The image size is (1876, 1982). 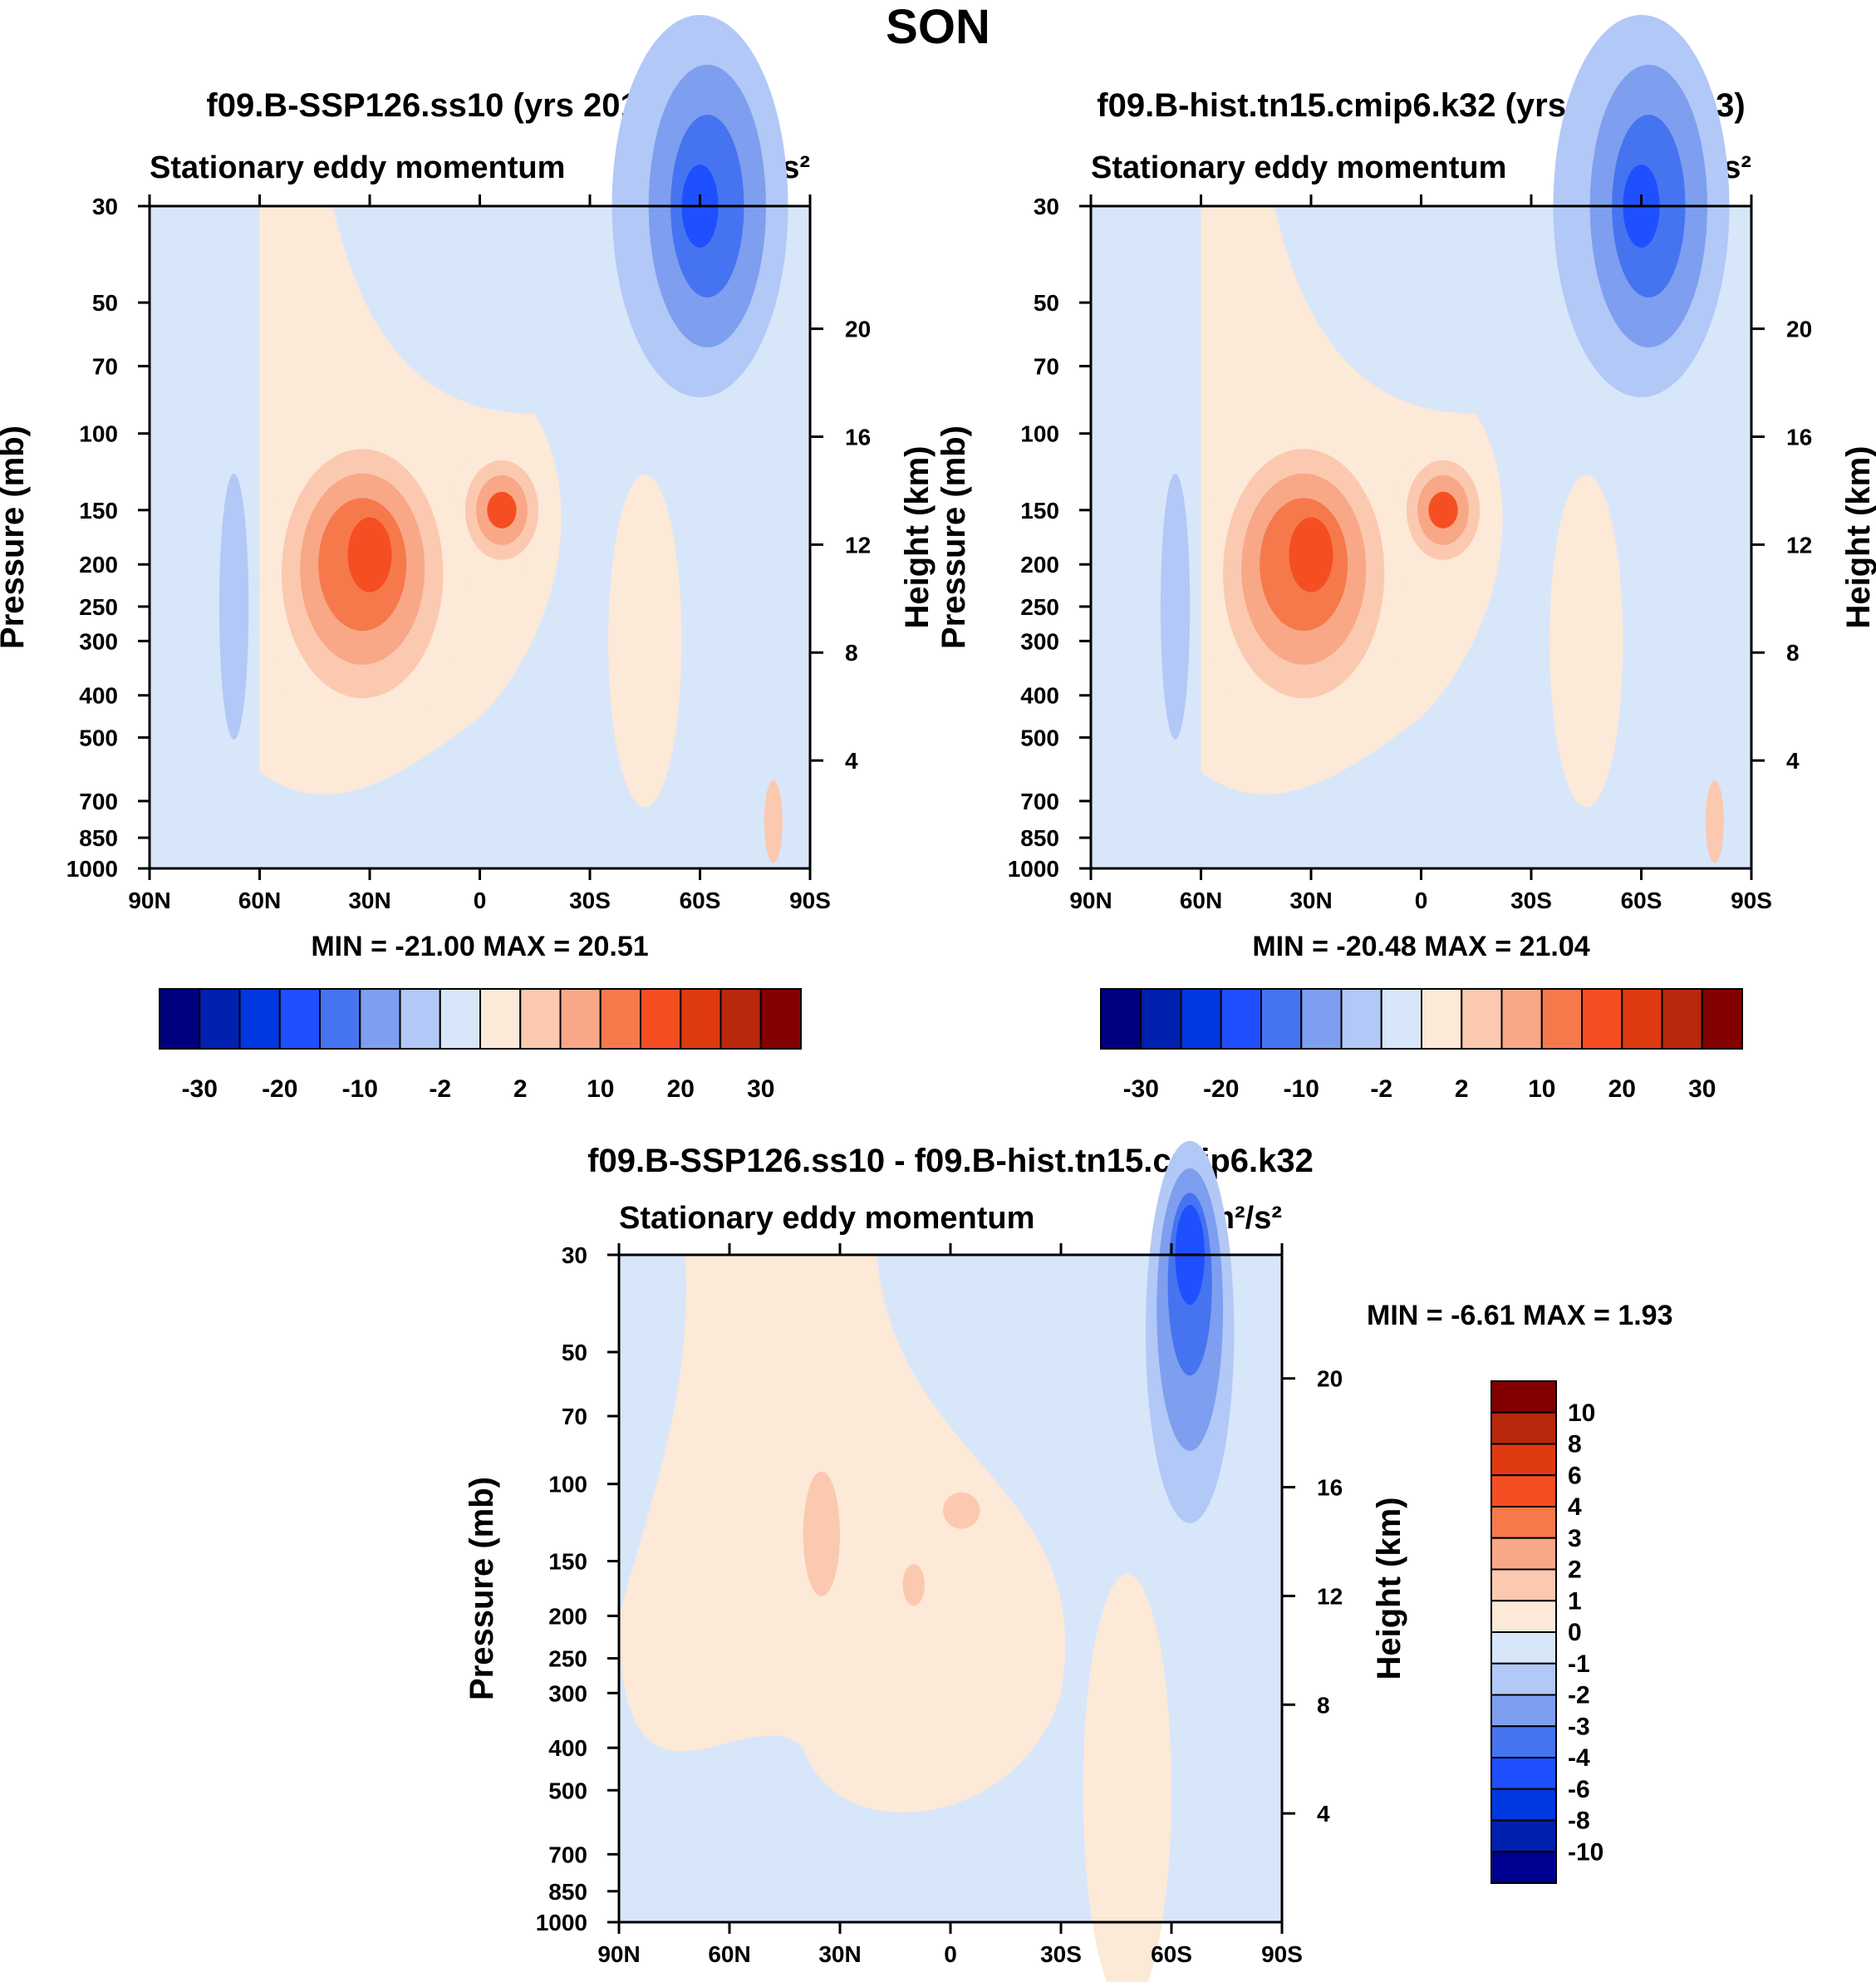 What do you see at coordinates (1090, 900) in the screenshot?
I see `x-tick-label: 90N` at bounding box center [1090, 900].